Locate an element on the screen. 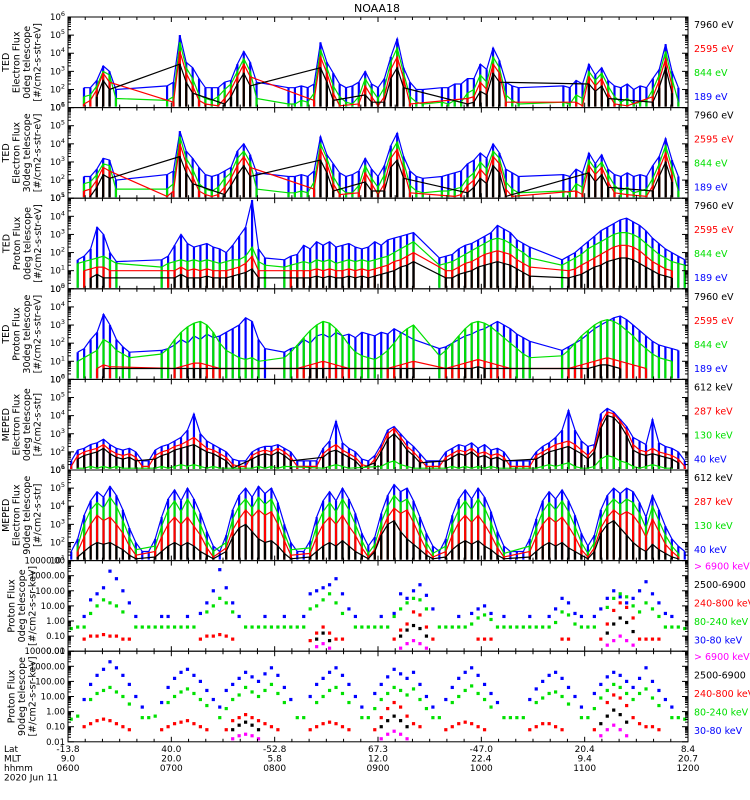  y-tick-exponent: 5 is located at coordinates (63, 195).